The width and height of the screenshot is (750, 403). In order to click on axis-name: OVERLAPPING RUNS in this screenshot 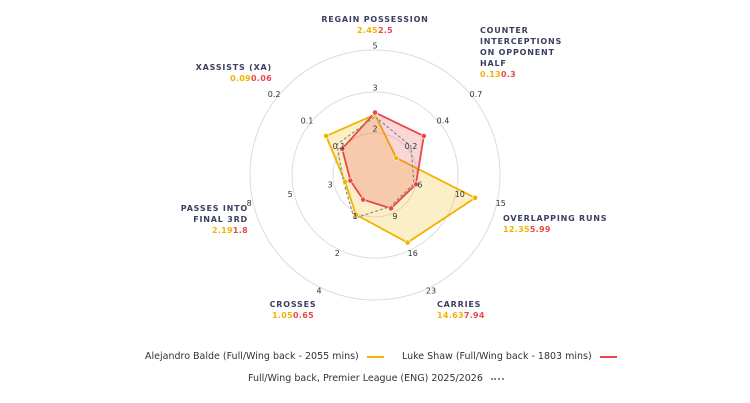, I will do `click(555, 218)`.